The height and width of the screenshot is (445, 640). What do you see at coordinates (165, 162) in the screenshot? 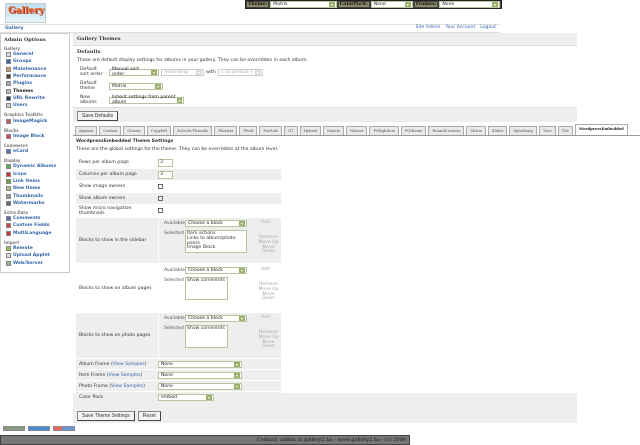
I see `rows-input: 3` at bounding box center [165, 162].